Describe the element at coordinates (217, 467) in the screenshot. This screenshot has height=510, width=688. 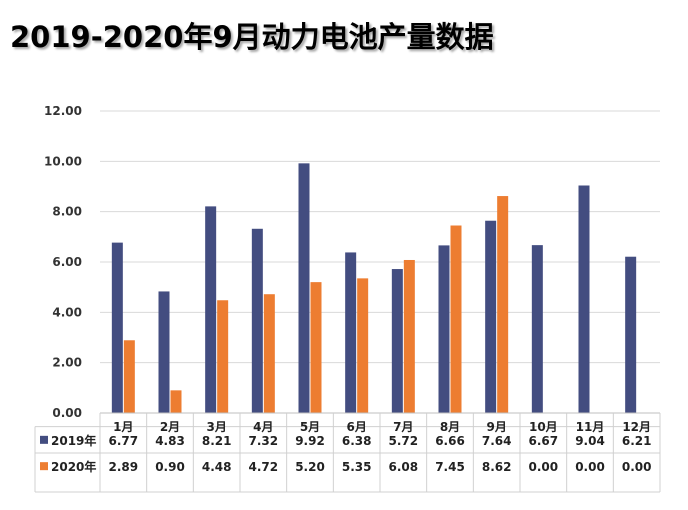
I see `table-cell: 4.48` at that location.